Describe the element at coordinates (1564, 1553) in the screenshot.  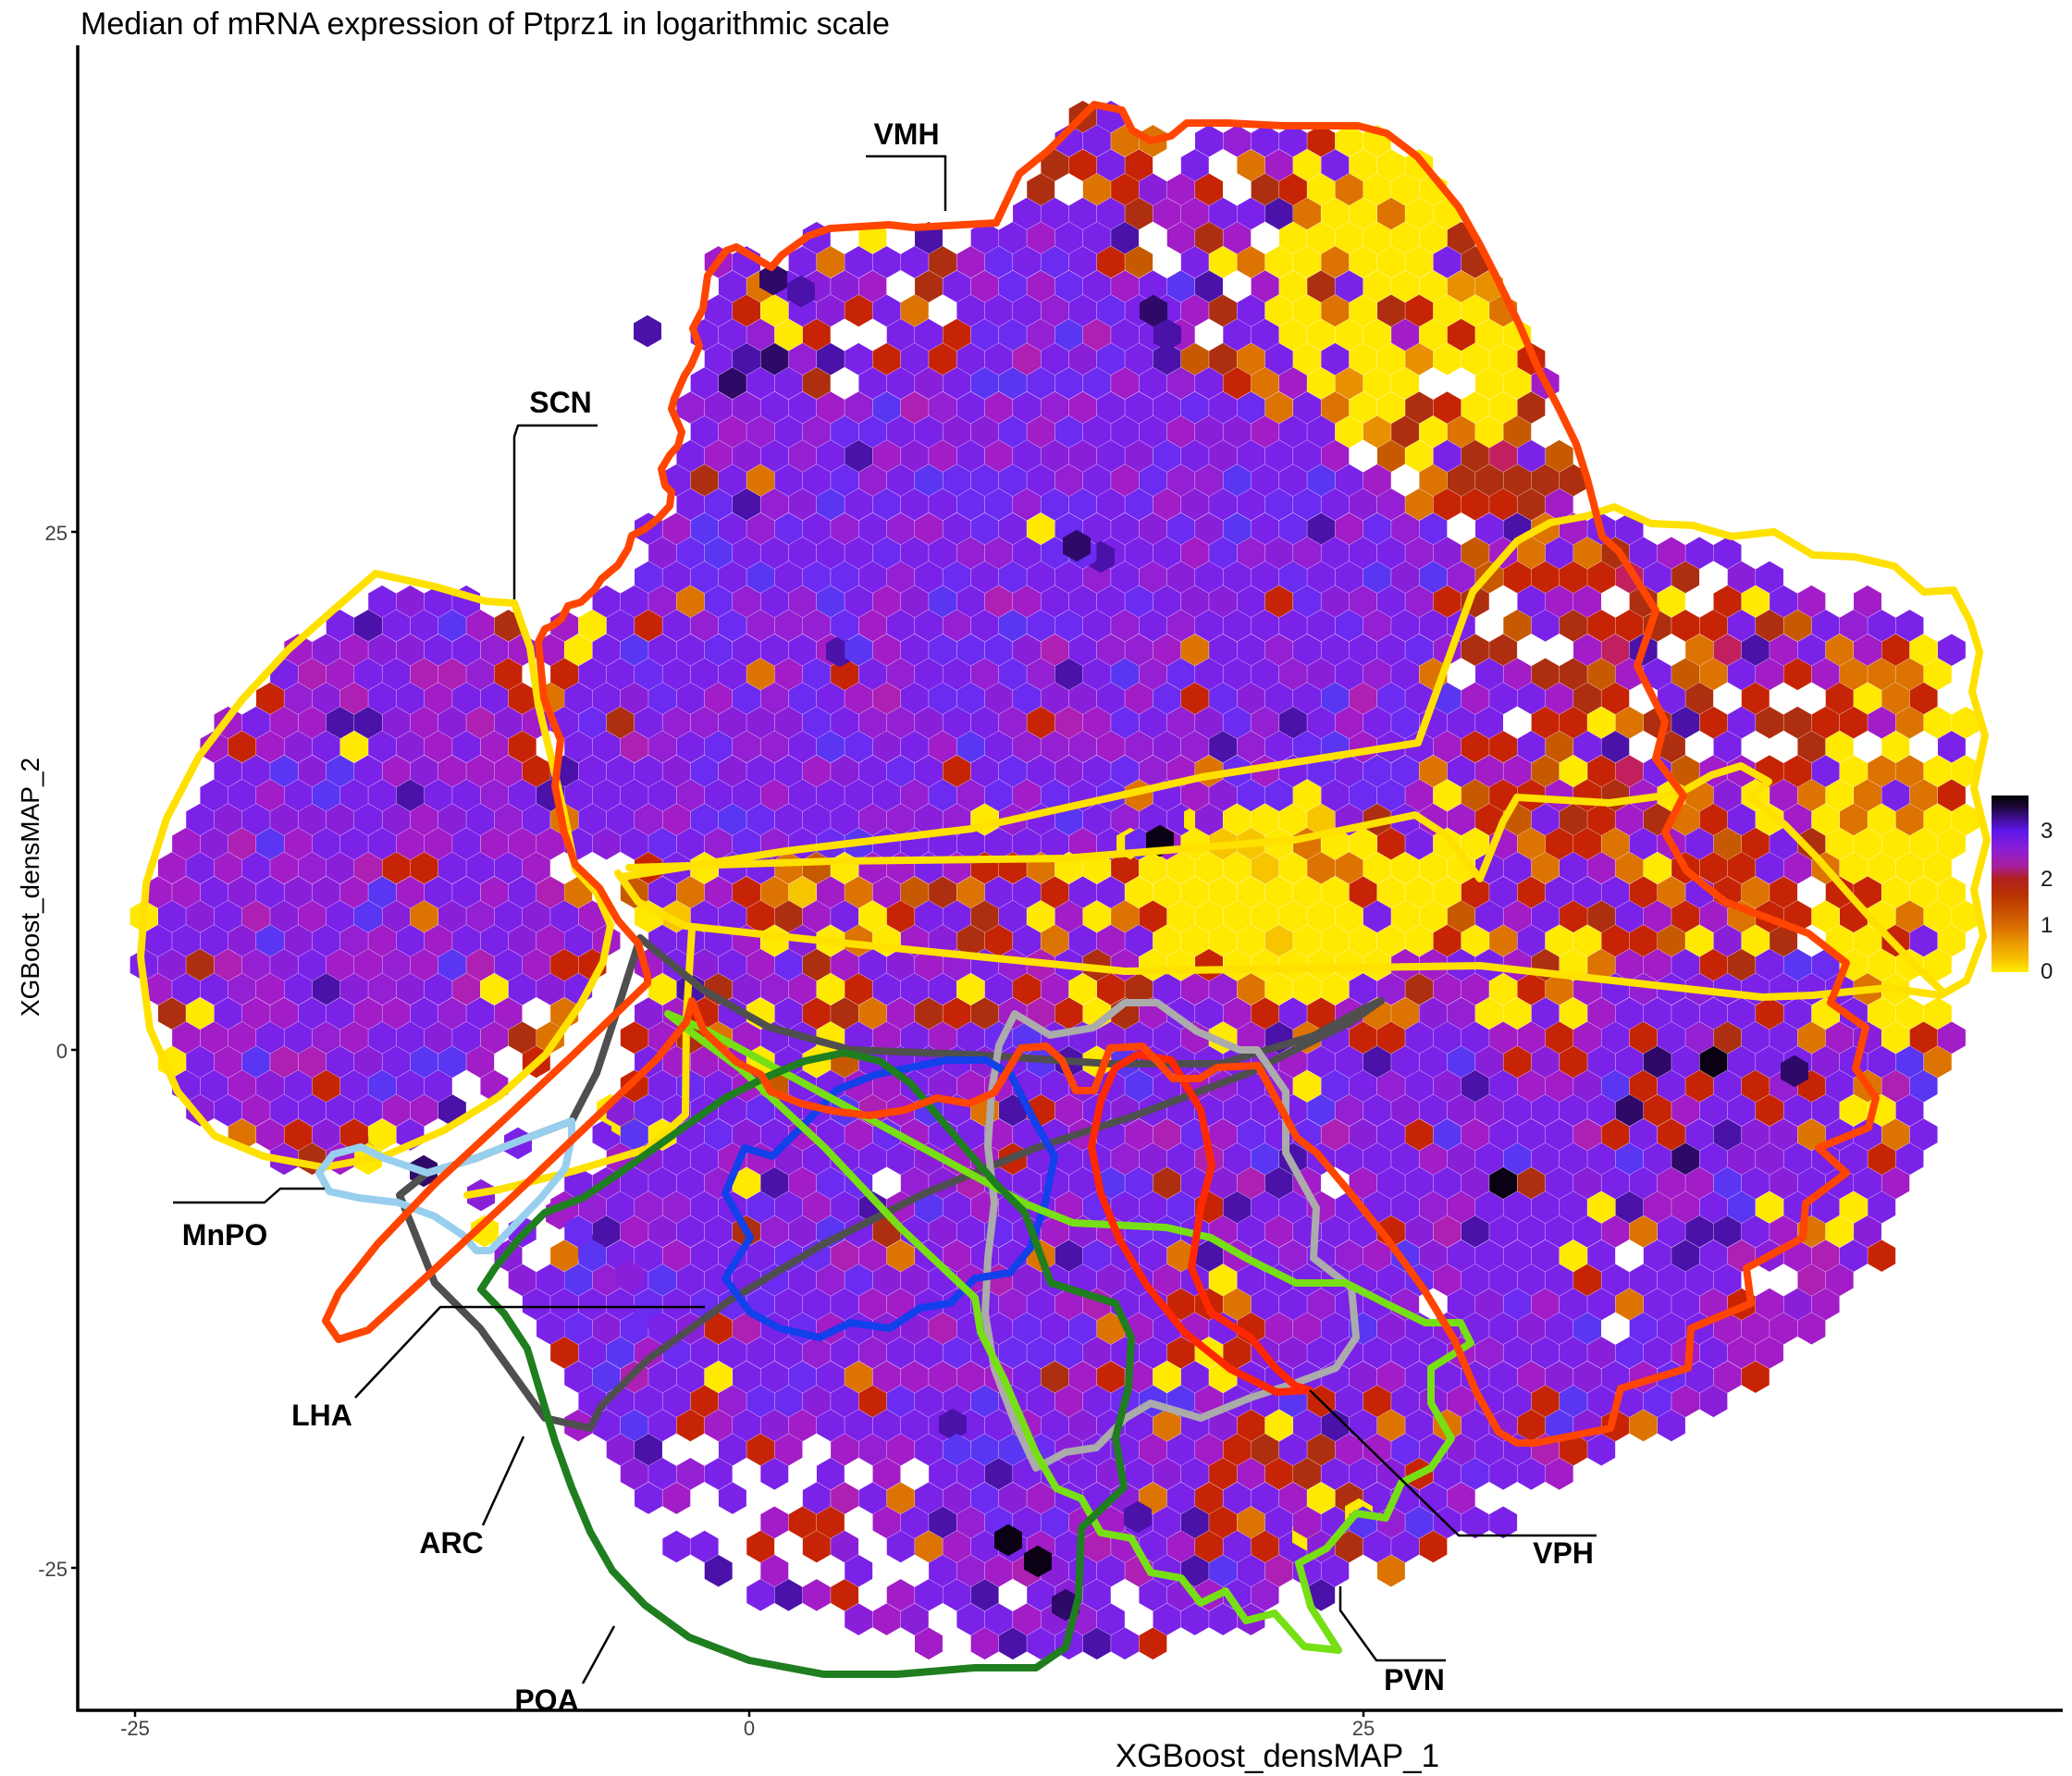
I see `svg-text: VPH` at that location.